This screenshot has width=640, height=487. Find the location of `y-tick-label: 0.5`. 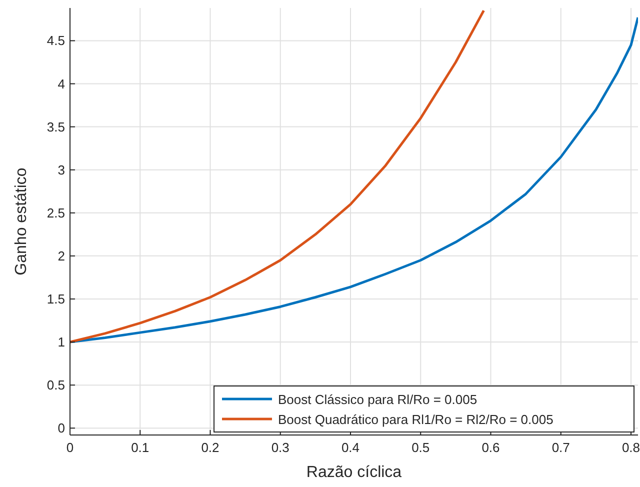

y-tick-label: 0.5 is located at coordinates (55, 385).